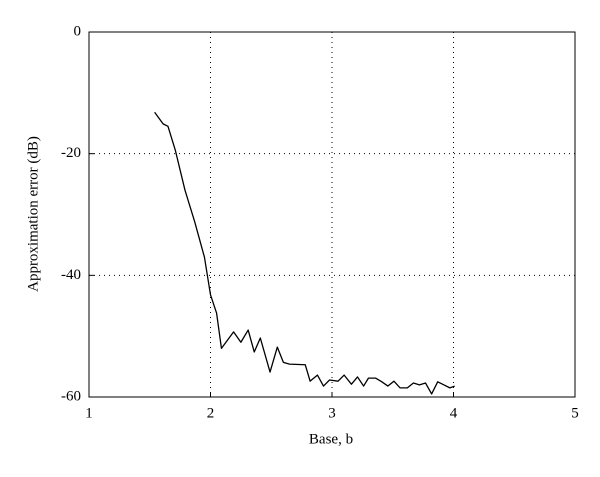  What do you see at coordinates (454, 413) in the screenshot?
I see `x-tick-label: 4` at bounding box center [454, 413].